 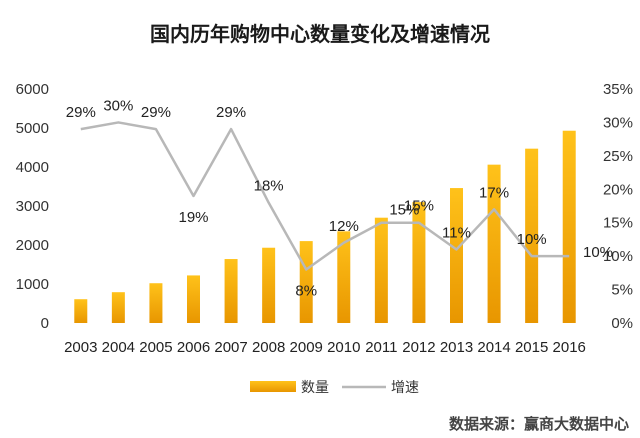 I want to click on y-right-tick-label: 25%, so click(x=618, y=156).